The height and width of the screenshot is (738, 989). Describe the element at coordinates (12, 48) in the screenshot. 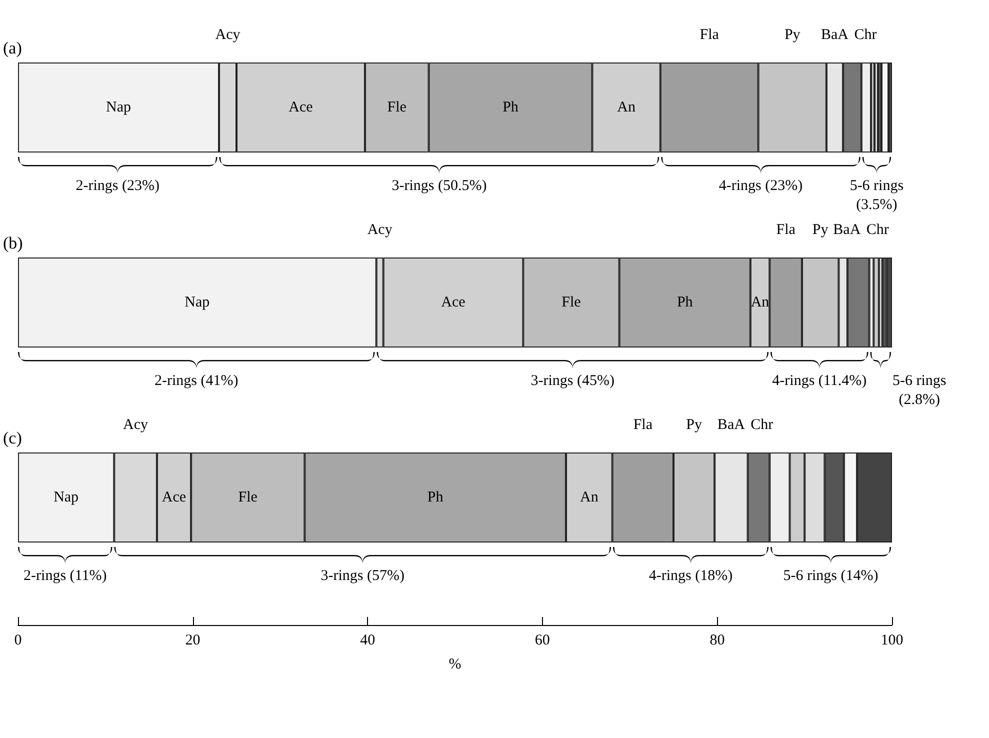

I see `y-tick-label: (a)` at that location.